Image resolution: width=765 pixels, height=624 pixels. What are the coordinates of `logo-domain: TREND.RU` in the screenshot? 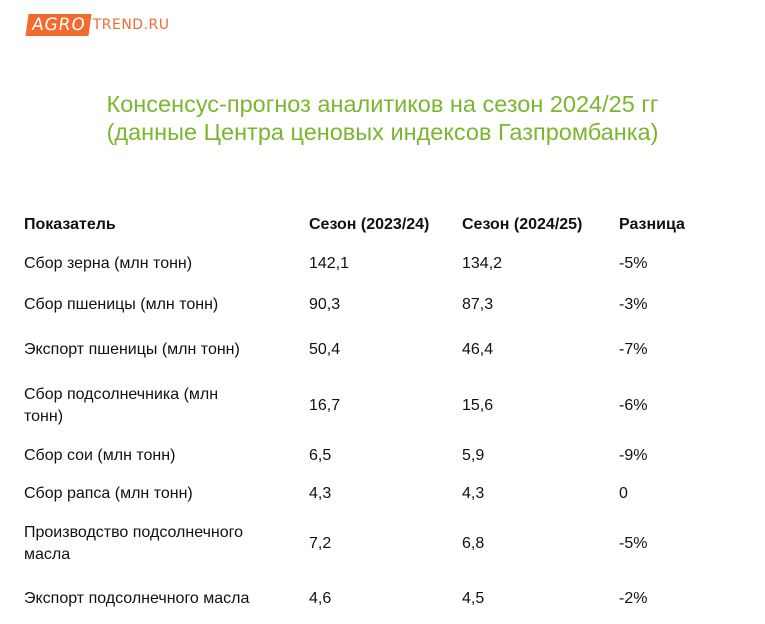 It's located at (131, 25).